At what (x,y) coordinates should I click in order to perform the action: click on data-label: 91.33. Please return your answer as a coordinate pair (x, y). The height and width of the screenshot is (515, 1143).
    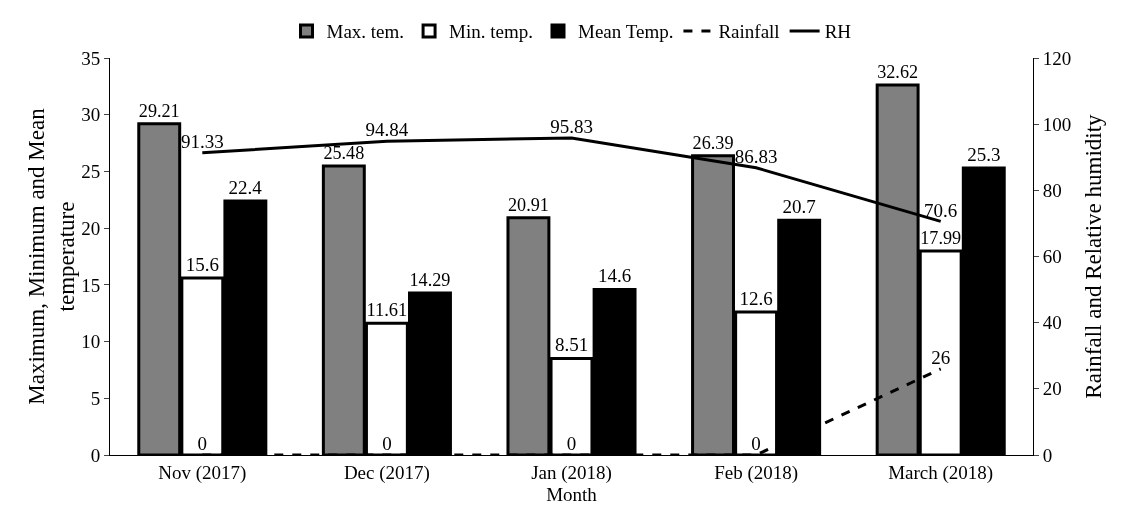
    Looking at the image, I should click on (202, 142).